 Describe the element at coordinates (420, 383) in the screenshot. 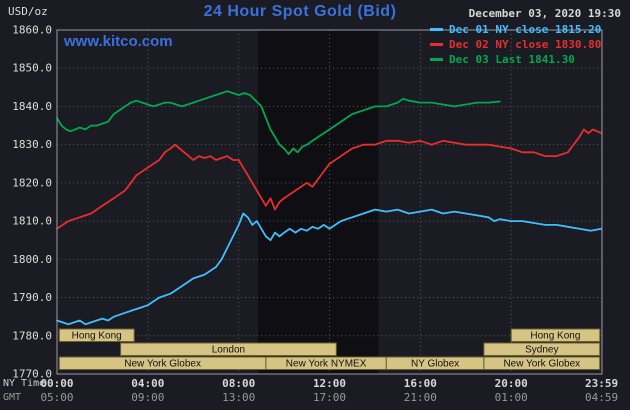

I see `x-tick-ny: 16:00` at that location.